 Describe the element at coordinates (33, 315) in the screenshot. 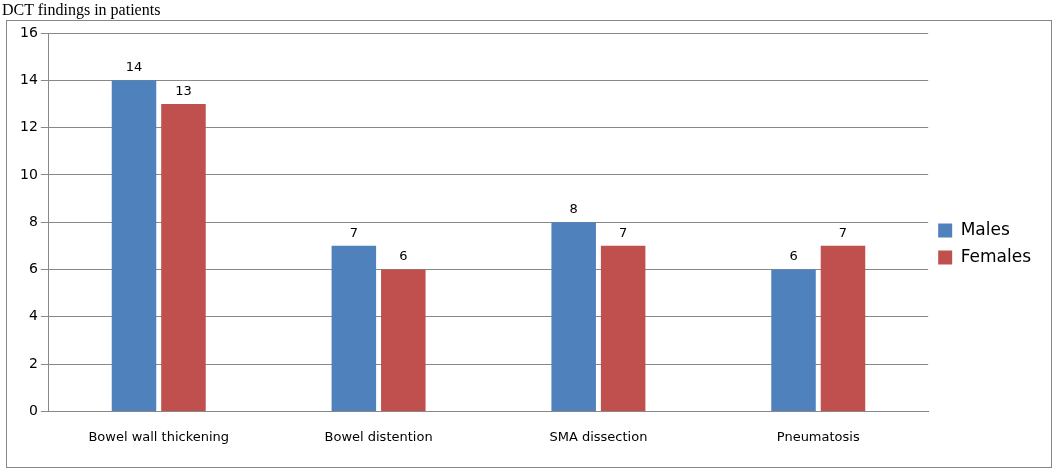

I see `y-tick-label: 4` at that location.